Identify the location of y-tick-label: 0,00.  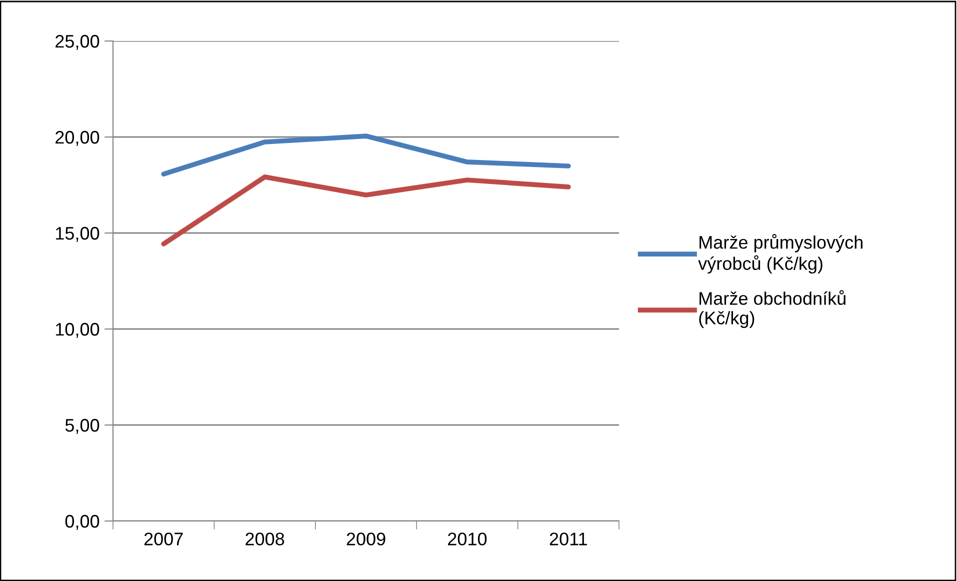
(82, 522).